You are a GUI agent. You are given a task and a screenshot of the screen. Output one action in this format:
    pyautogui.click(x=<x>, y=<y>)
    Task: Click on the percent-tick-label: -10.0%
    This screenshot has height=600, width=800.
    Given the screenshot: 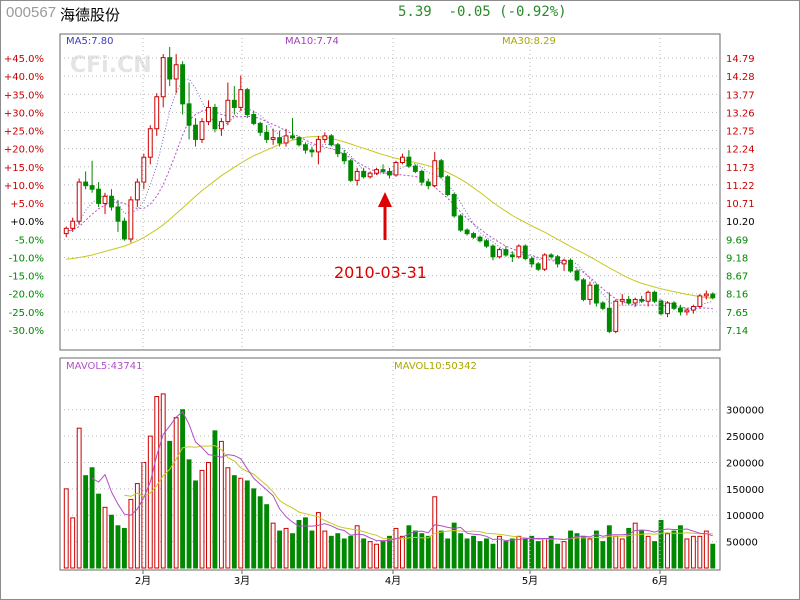 What is the action you would take?
    pyautogui.click(x=26, y=258)
    